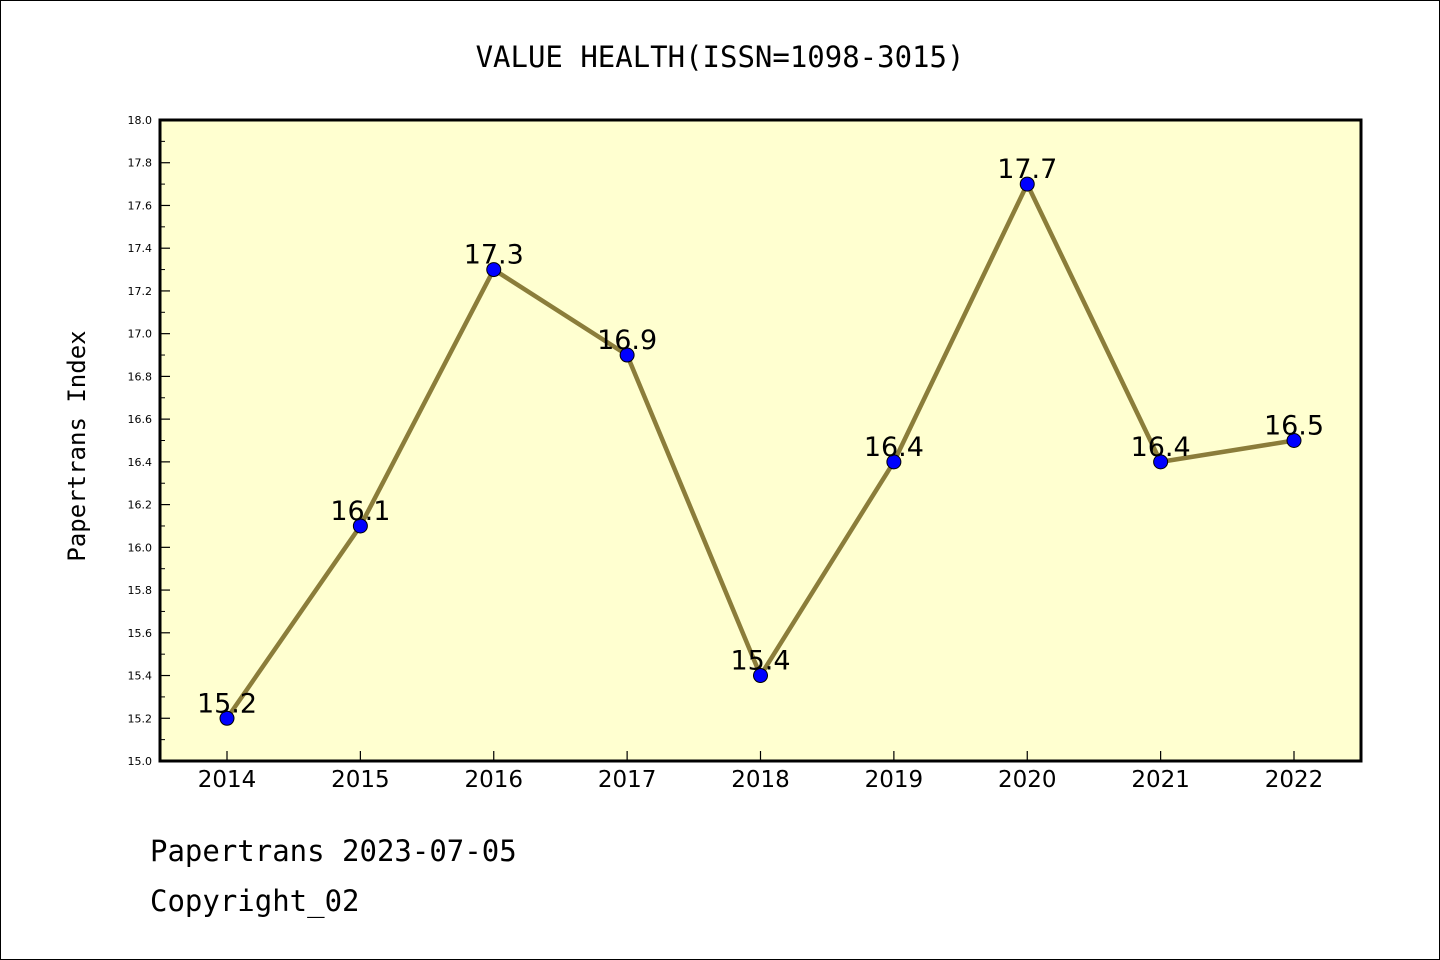  I want to click on x-tick-label: 2018, so click(760, 780).